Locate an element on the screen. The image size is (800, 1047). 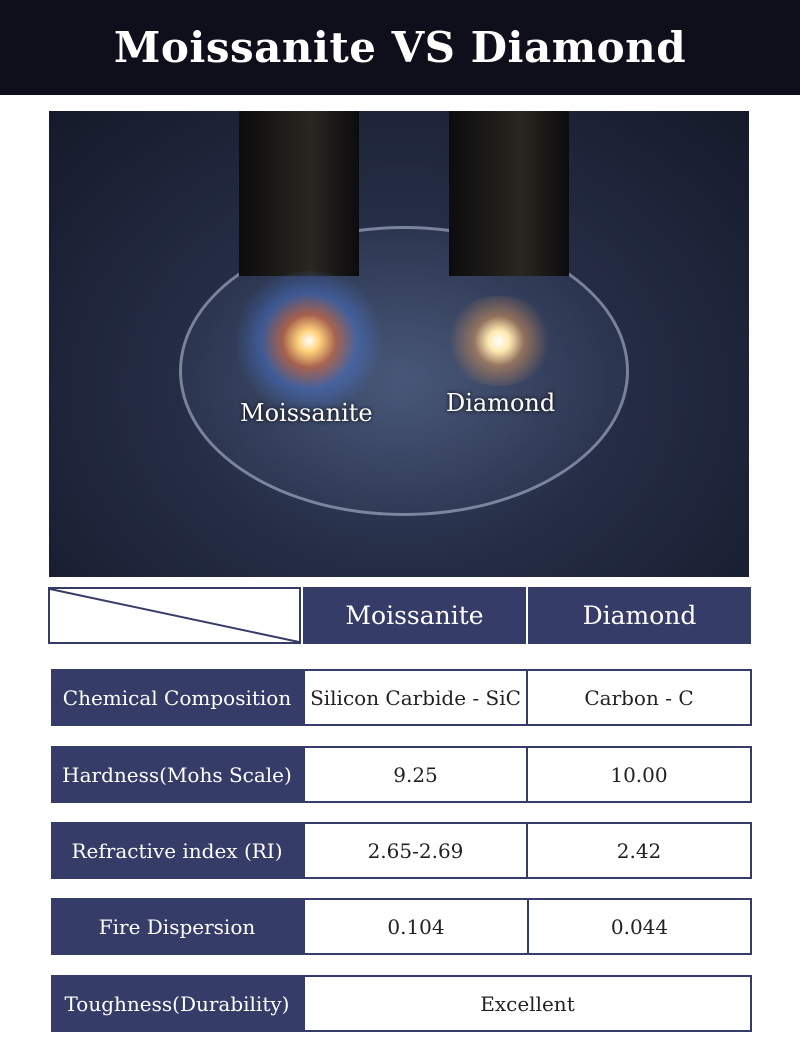
row-label: Chemical Composition is located at coordinates (177, 697).